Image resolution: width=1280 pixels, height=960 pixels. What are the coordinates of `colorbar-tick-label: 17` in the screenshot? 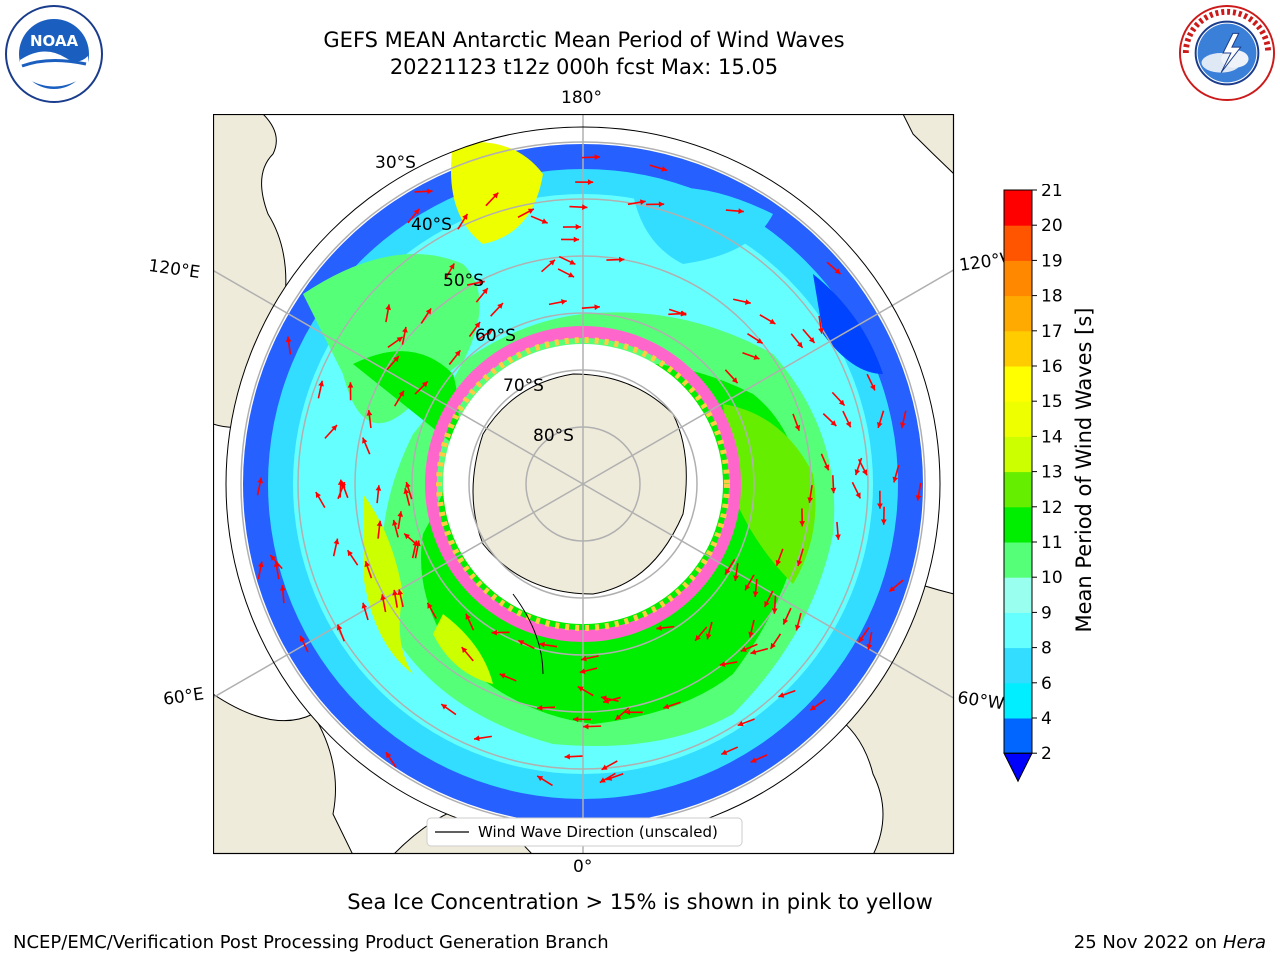 It's located at (1052, 332).